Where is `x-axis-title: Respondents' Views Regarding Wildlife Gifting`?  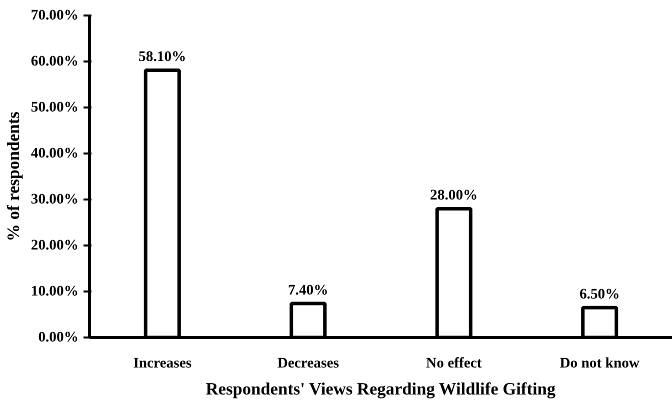
x-axis-title: Respondents' Views Regarding Wildlife Gifting is located at coordinates (381, 389).